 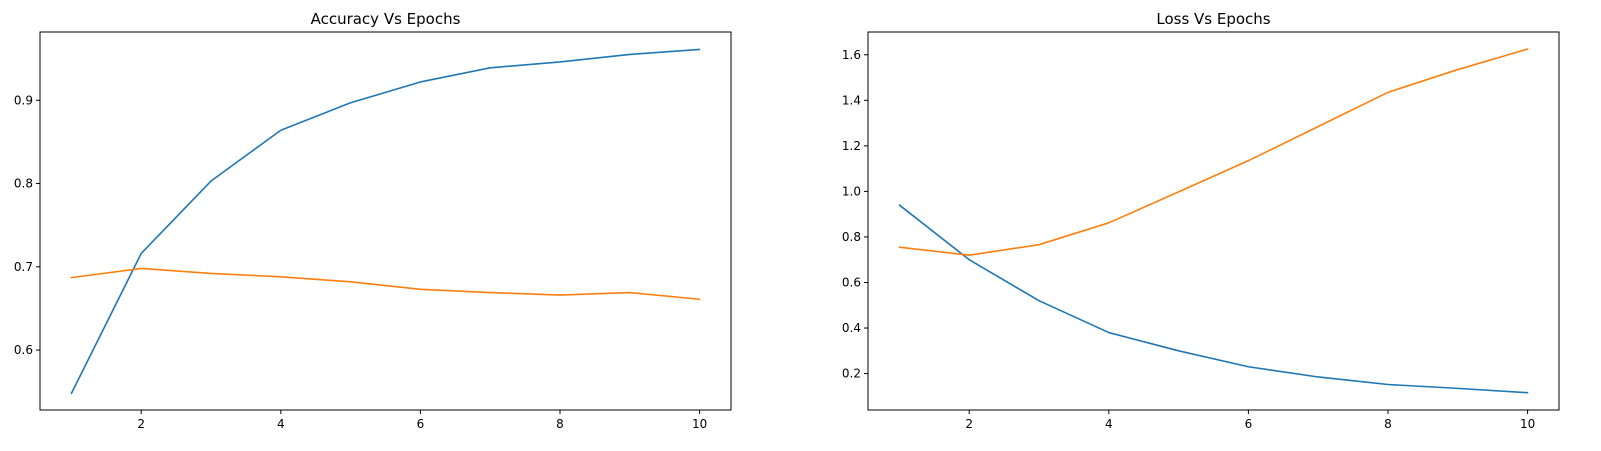 I want to click on accuracy-x-tick-label: 4, so click(x=281, y=424).